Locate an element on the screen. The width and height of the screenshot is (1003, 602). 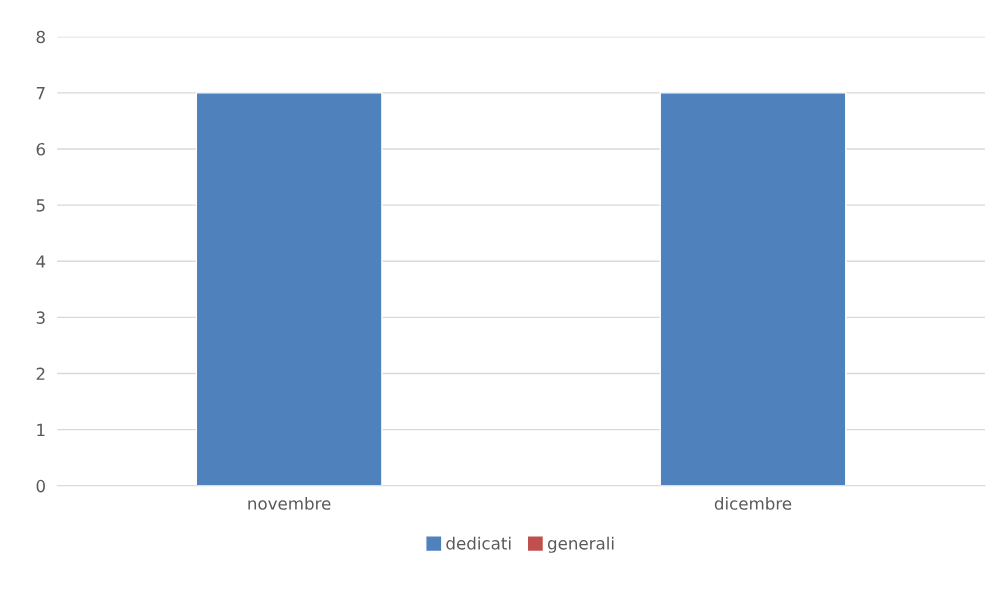
y-tick-label: 8 is located at coordinates (40, 37).